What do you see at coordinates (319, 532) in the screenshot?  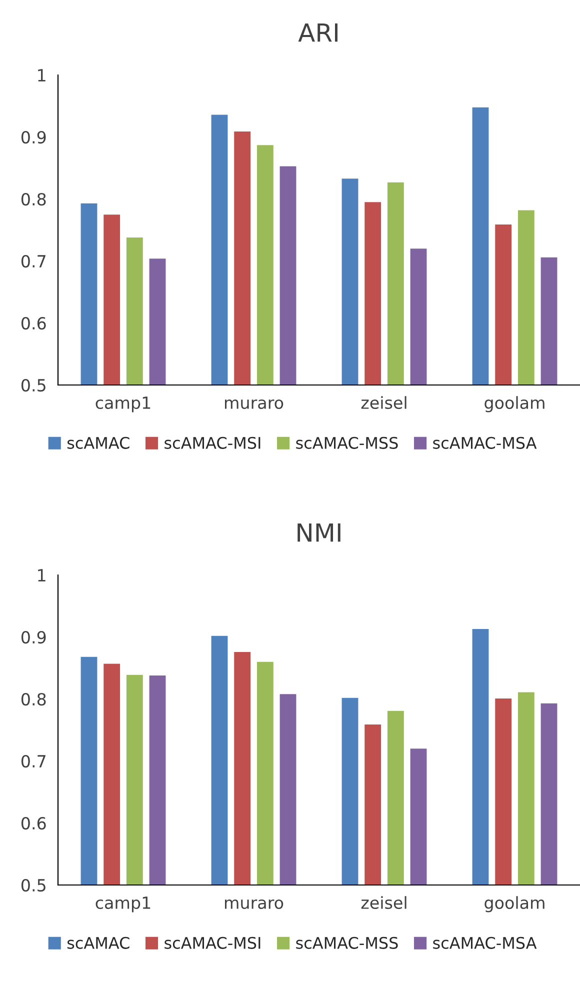 I see `chart-title: NMI` at bounding box center [319, 532].